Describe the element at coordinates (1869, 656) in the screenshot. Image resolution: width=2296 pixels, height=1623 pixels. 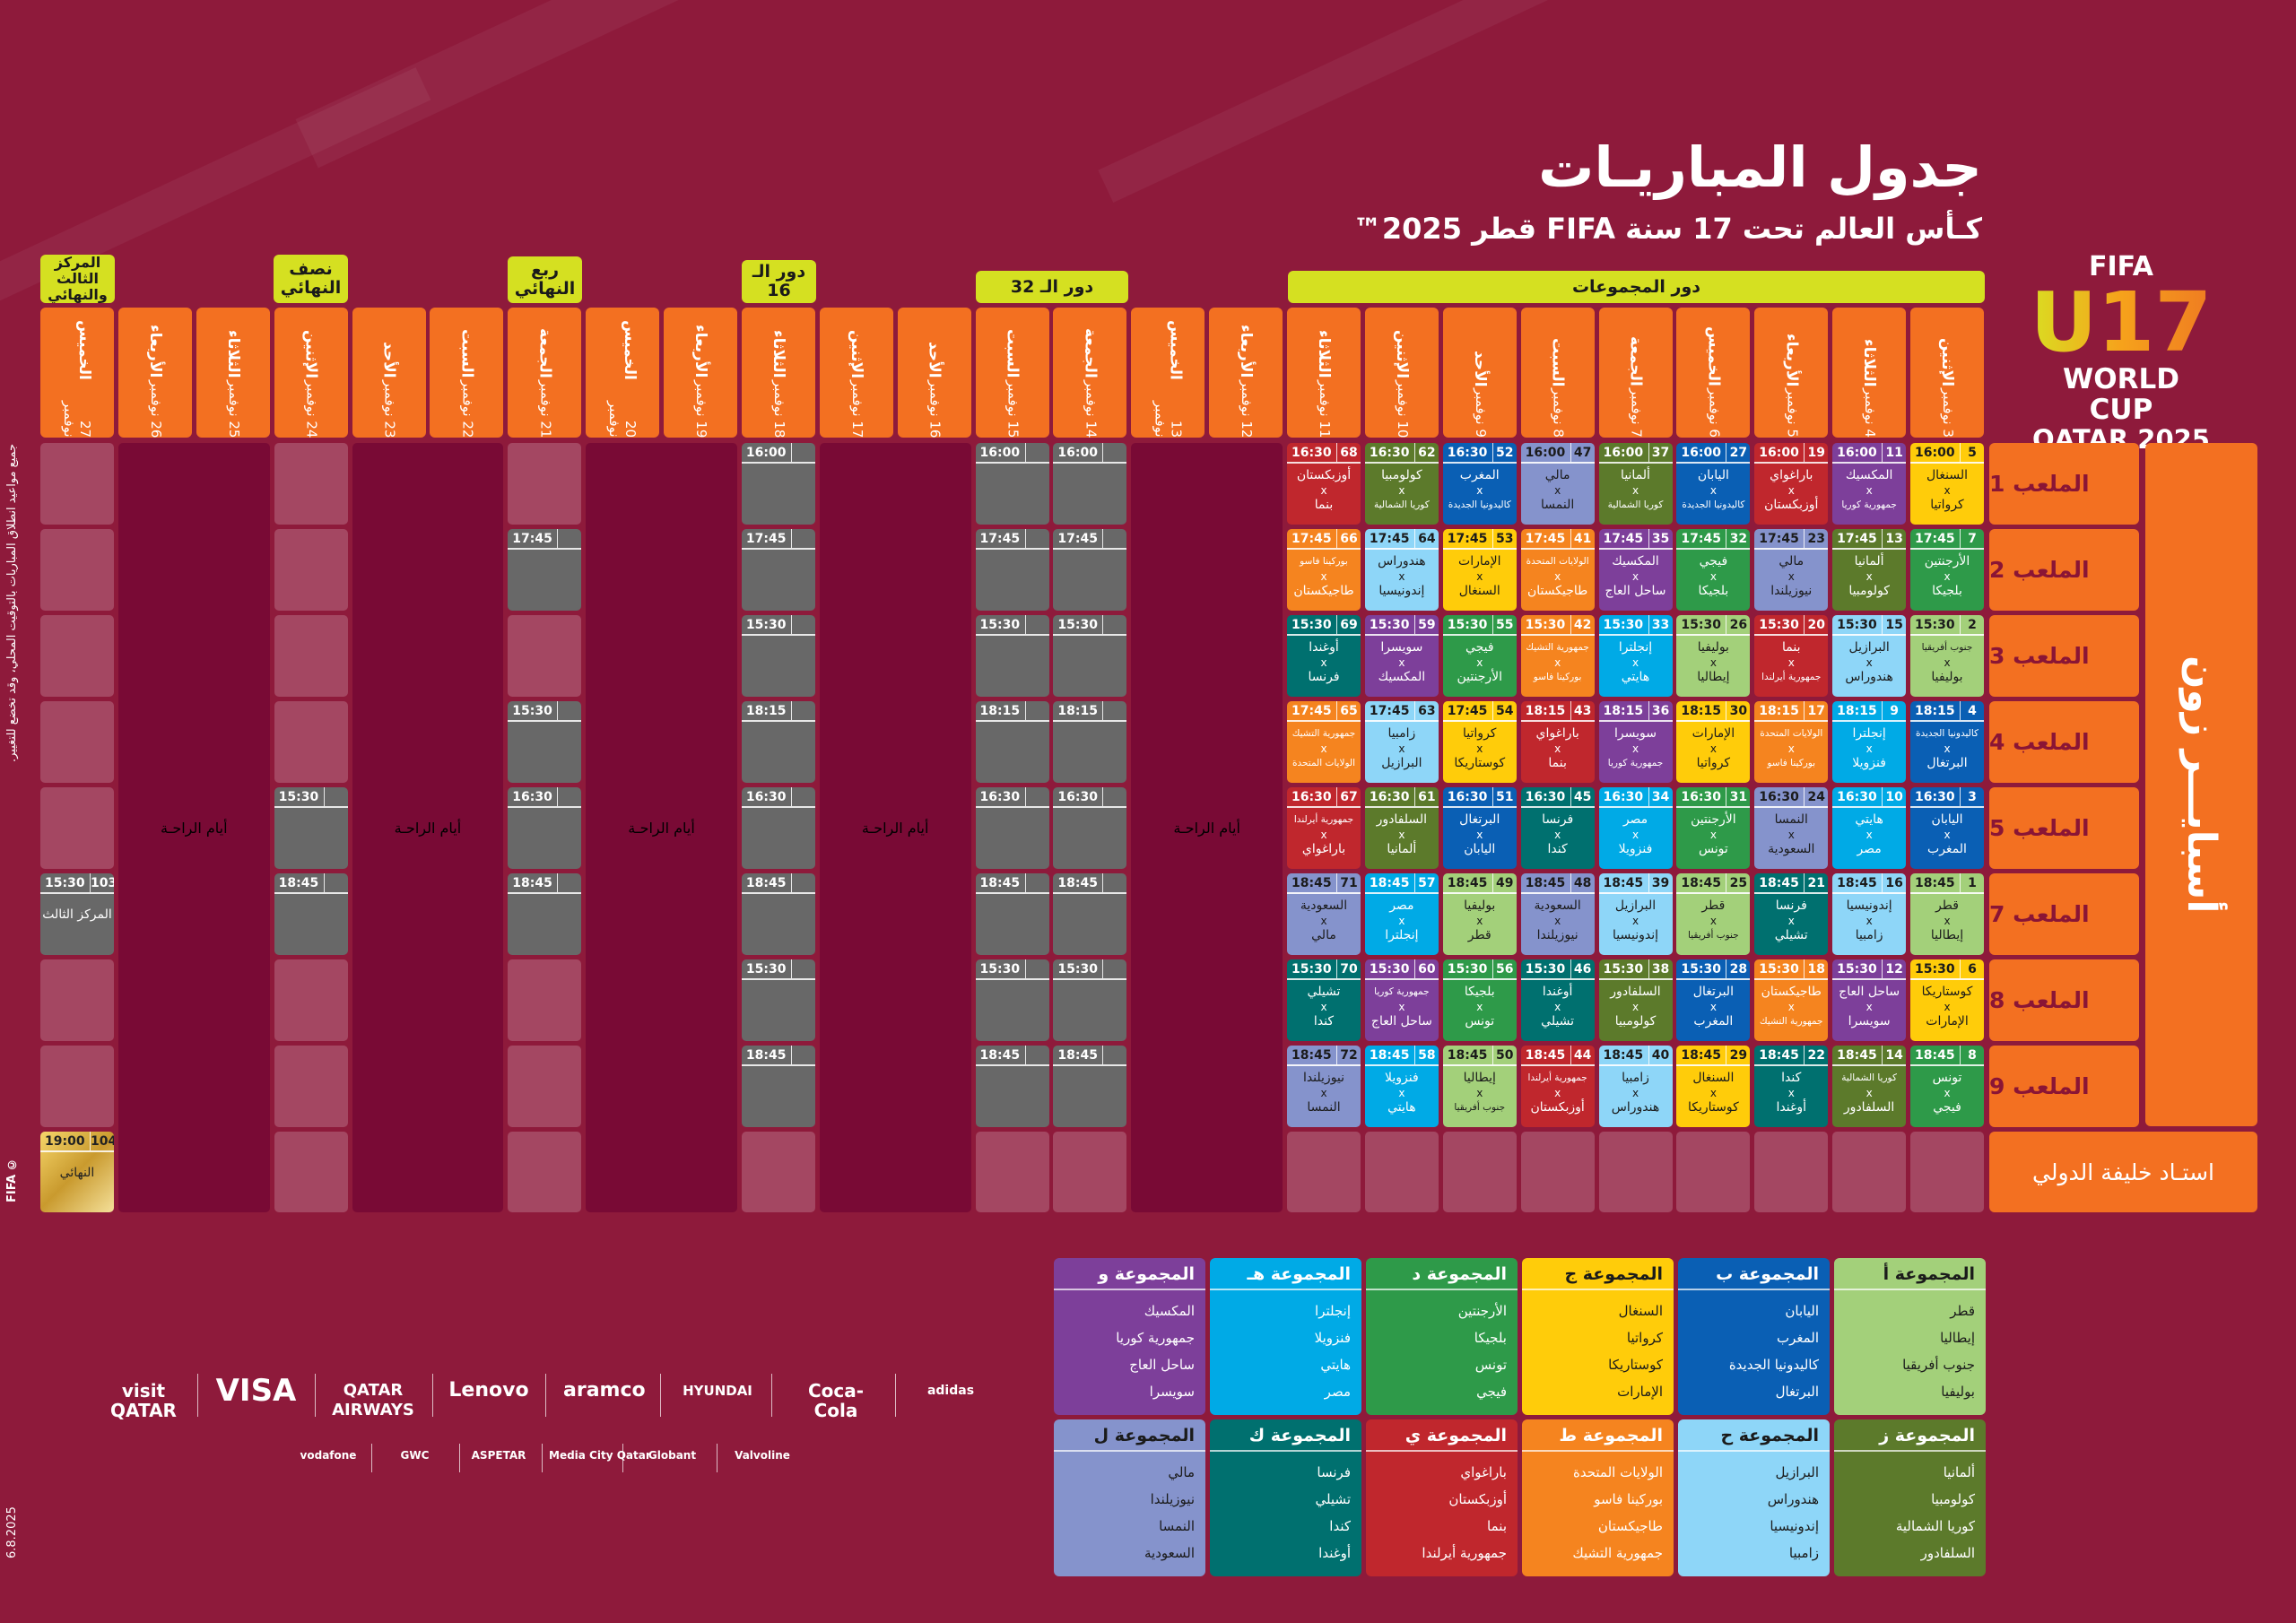
I see `match-card: 15:30 15 البرازيل x هندوراس` at that location.